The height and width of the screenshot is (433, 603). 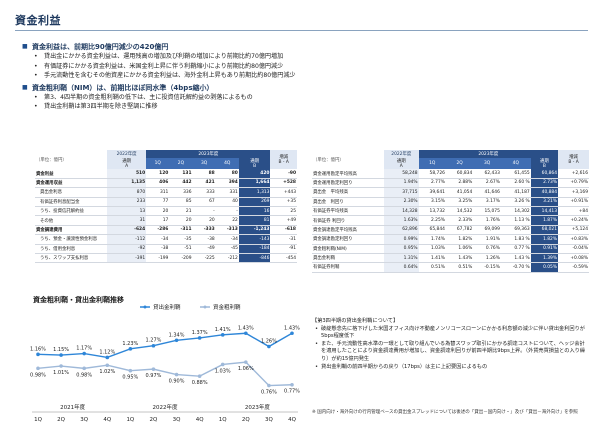 I want to click on table-row: その他 31 17 20 20 22 81 +49, so click(x=166, y=220).